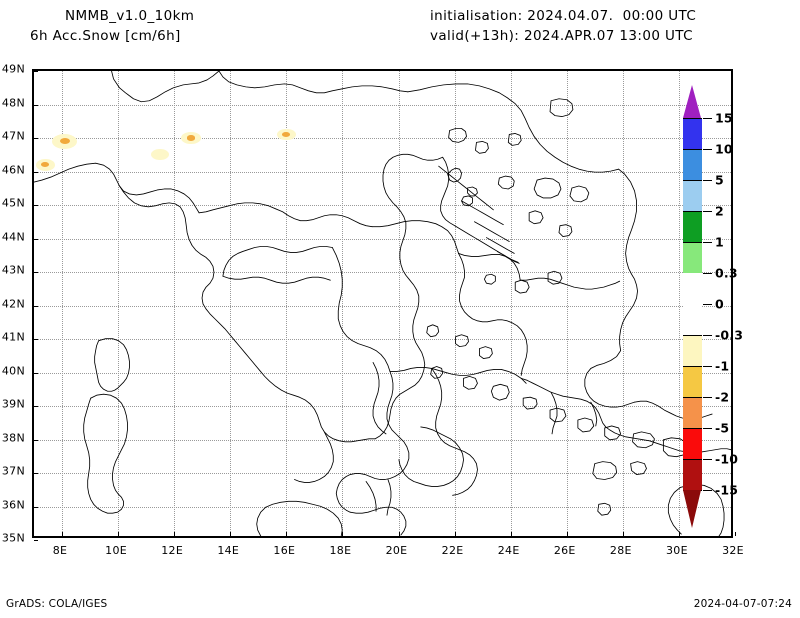 The width and height of the screenshot is (800, 618). I want to click on field-title: 6h Acc.Snow [cm/6h], so click(105, 36).